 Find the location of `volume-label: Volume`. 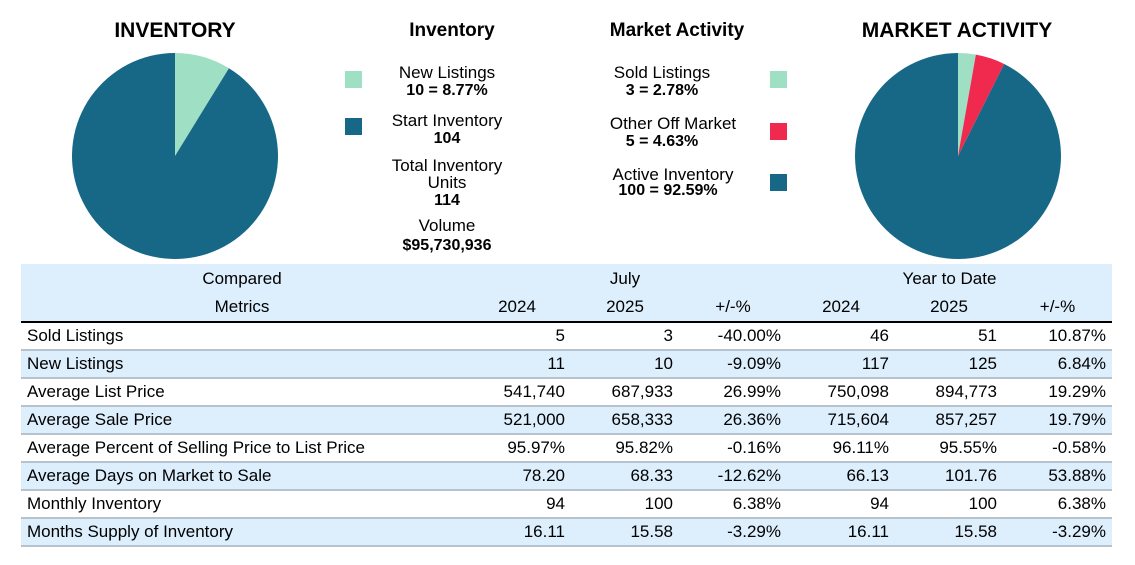

volume-label: Volume is located at coordinates (447, 225).